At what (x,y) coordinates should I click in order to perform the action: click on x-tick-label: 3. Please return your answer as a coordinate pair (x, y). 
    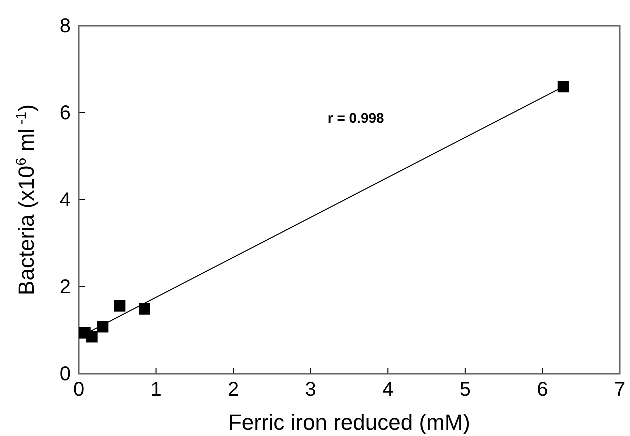
    Looking at the image, I should click on (310, 390).